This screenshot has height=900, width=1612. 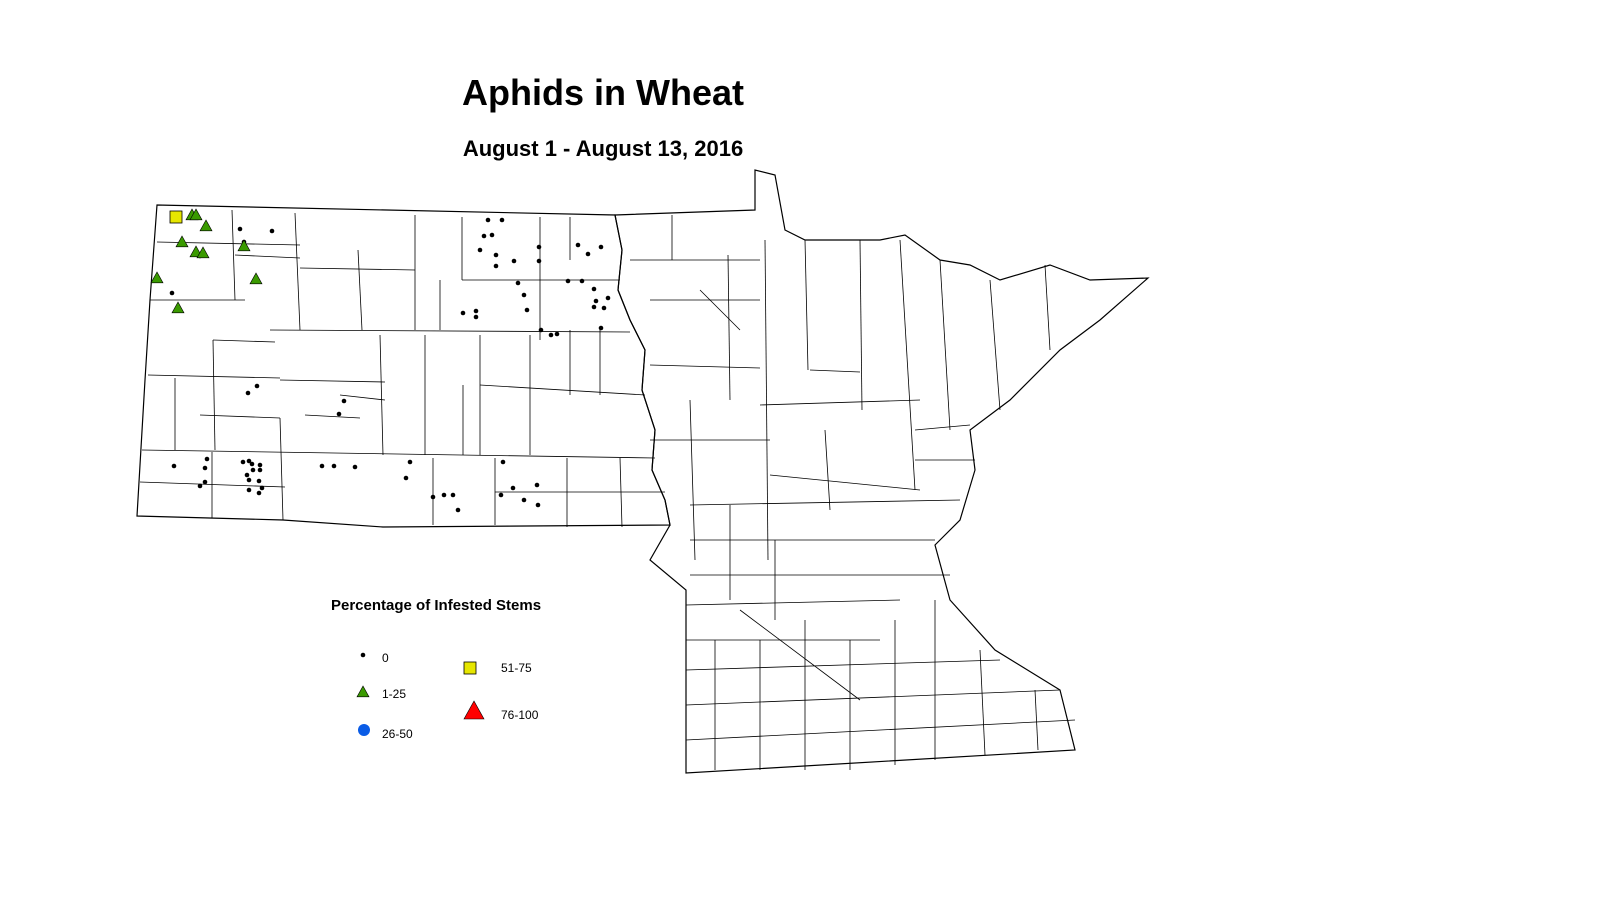 What do you see at coordinates (516, 668) in the screenshot?
I see `legend-label-51-75: 51-75` at bounding box center [516, 668].